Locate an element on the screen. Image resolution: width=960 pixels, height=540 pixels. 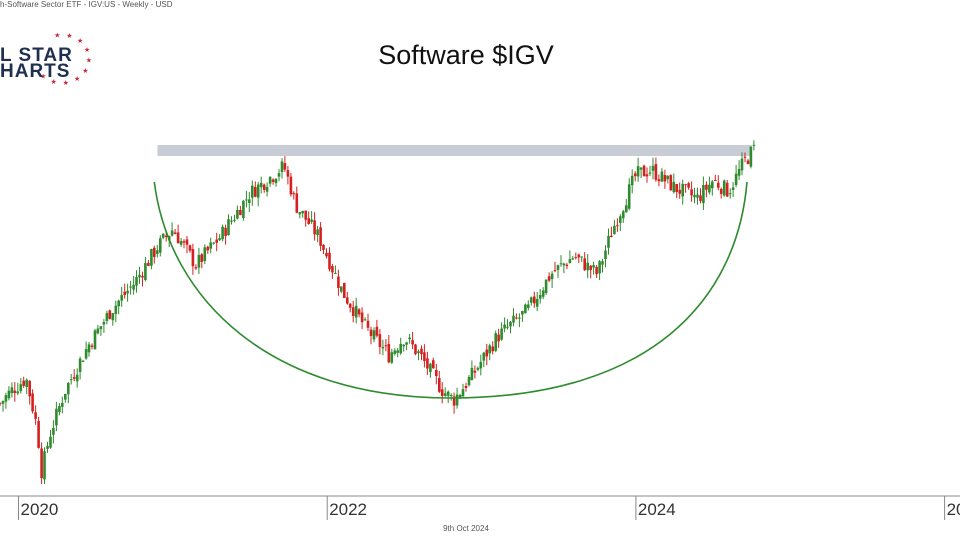
chart-date-footer: 9th Oct 2024 is located at coordinates (466, 528).